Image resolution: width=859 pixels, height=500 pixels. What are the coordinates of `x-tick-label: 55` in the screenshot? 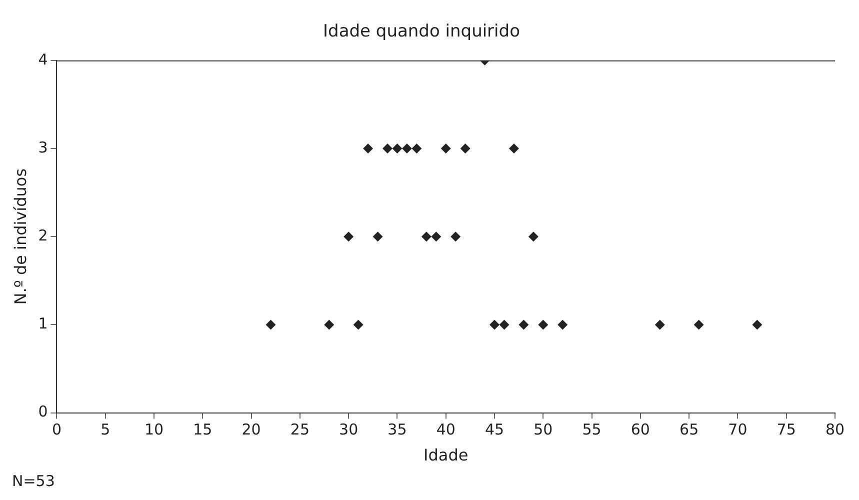 It's located at (592, 429).